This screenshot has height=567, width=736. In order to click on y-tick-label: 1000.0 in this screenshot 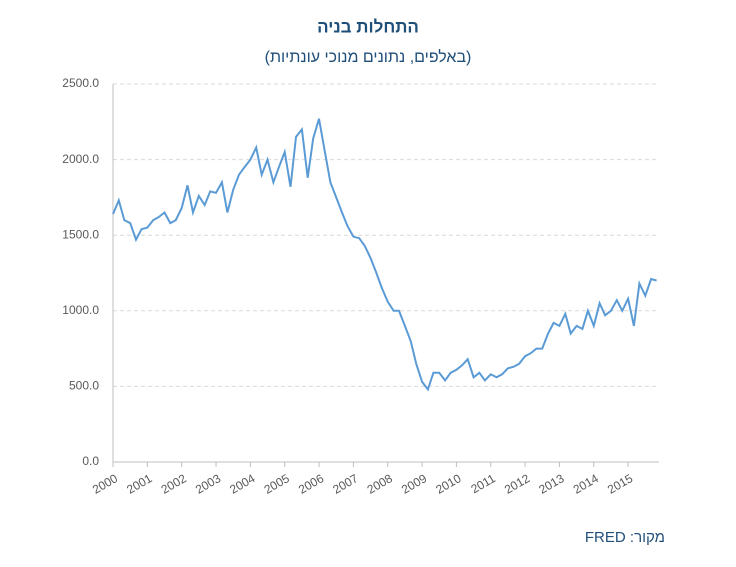, I will do `click(80, 310)`.